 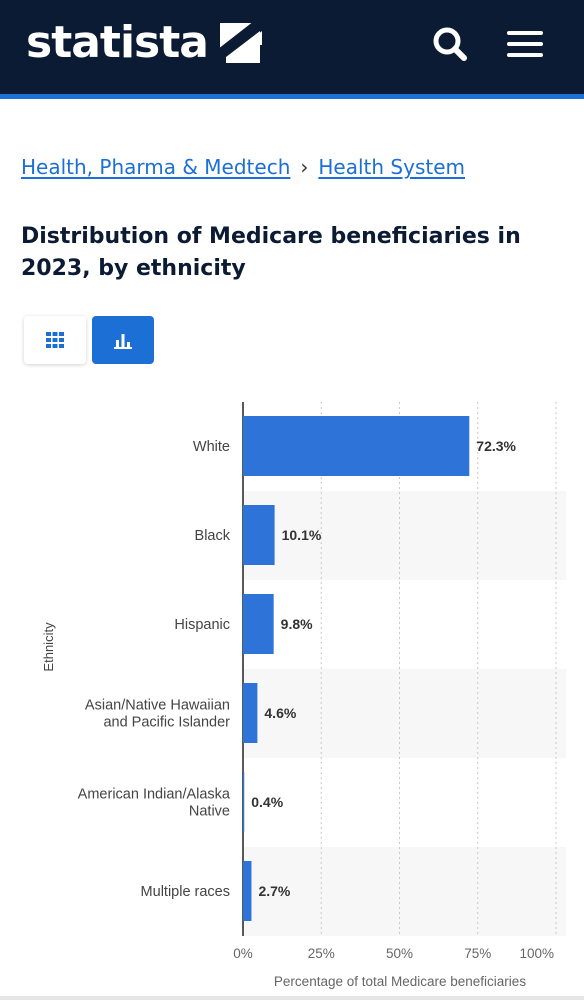 What do you see at coordinates (536, 953) in the screenshot?
I see `x-tick-label: 100%` at bounding box center [536, 953].